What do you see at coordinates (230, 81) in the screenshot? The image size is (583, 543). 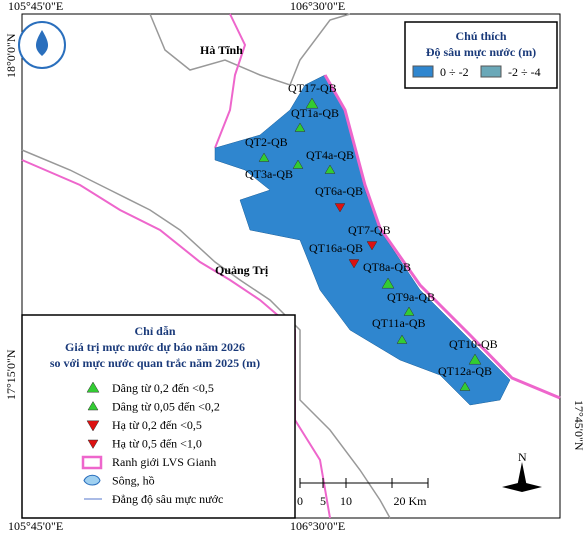 I see `basin-boundary` at bounding box center [230, 81].